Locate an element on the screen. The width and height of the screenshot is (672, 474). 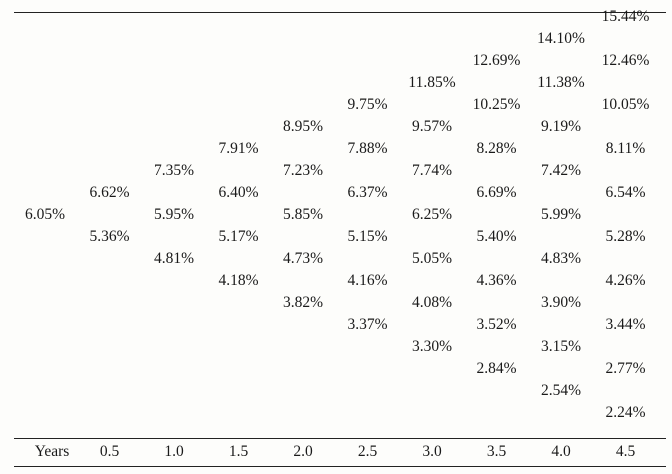
rate-node: 7.23% is located at coordinates (303, 170).